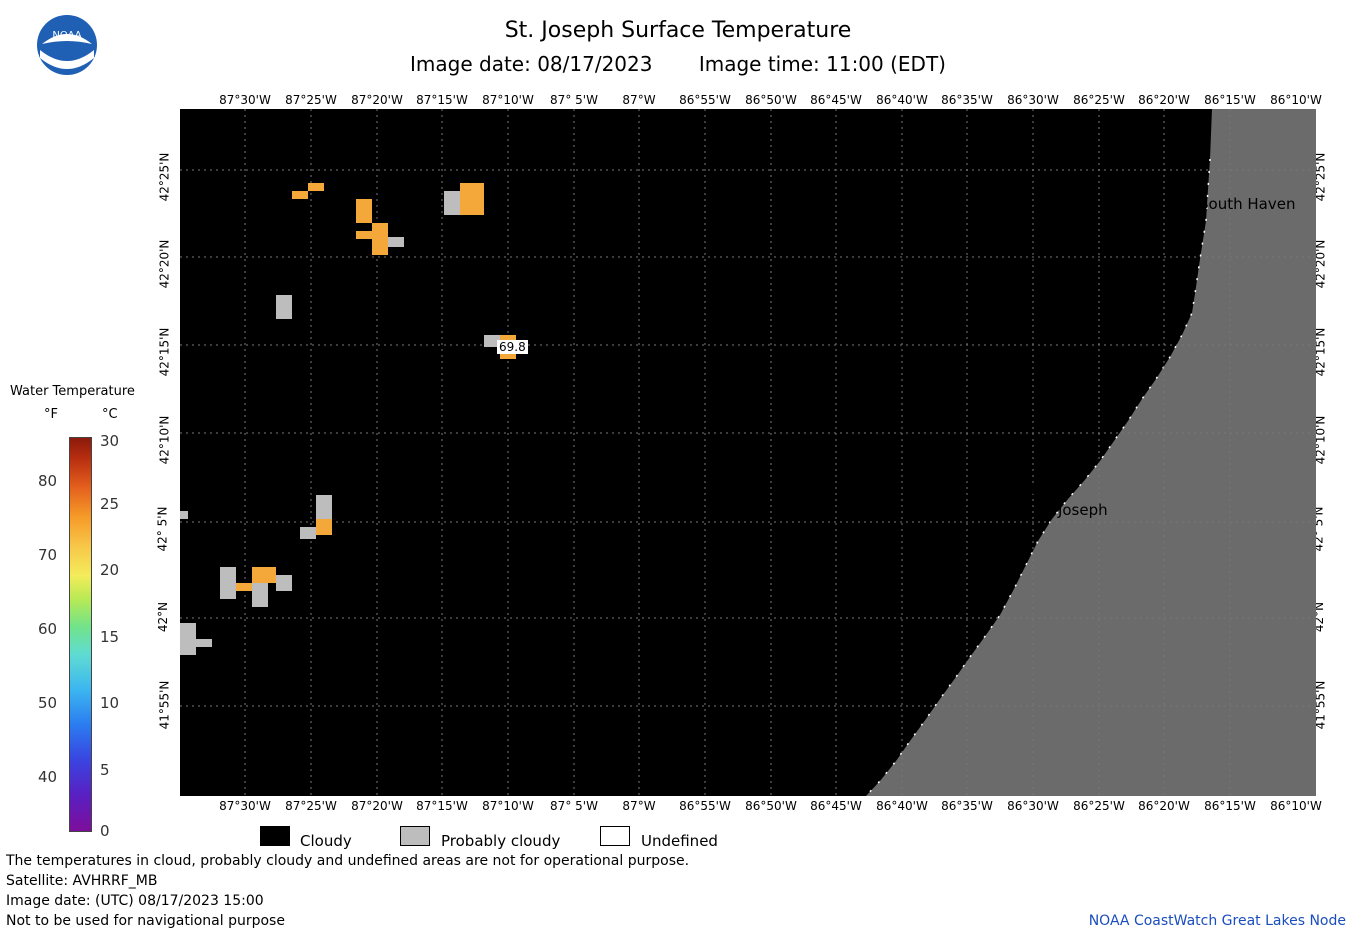  I want to click on lat-tick: 42°25'N, so click(164, 177).